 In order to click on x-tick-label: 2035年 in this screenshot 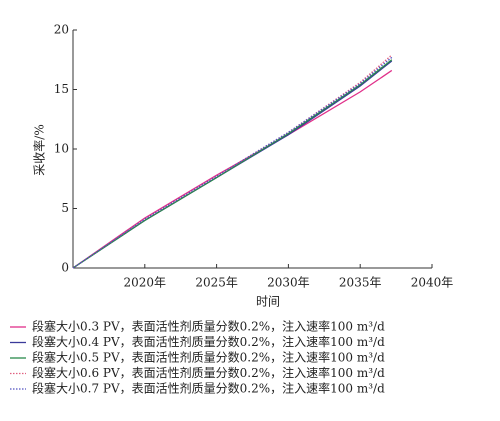, I will do `click(360, 283)`.